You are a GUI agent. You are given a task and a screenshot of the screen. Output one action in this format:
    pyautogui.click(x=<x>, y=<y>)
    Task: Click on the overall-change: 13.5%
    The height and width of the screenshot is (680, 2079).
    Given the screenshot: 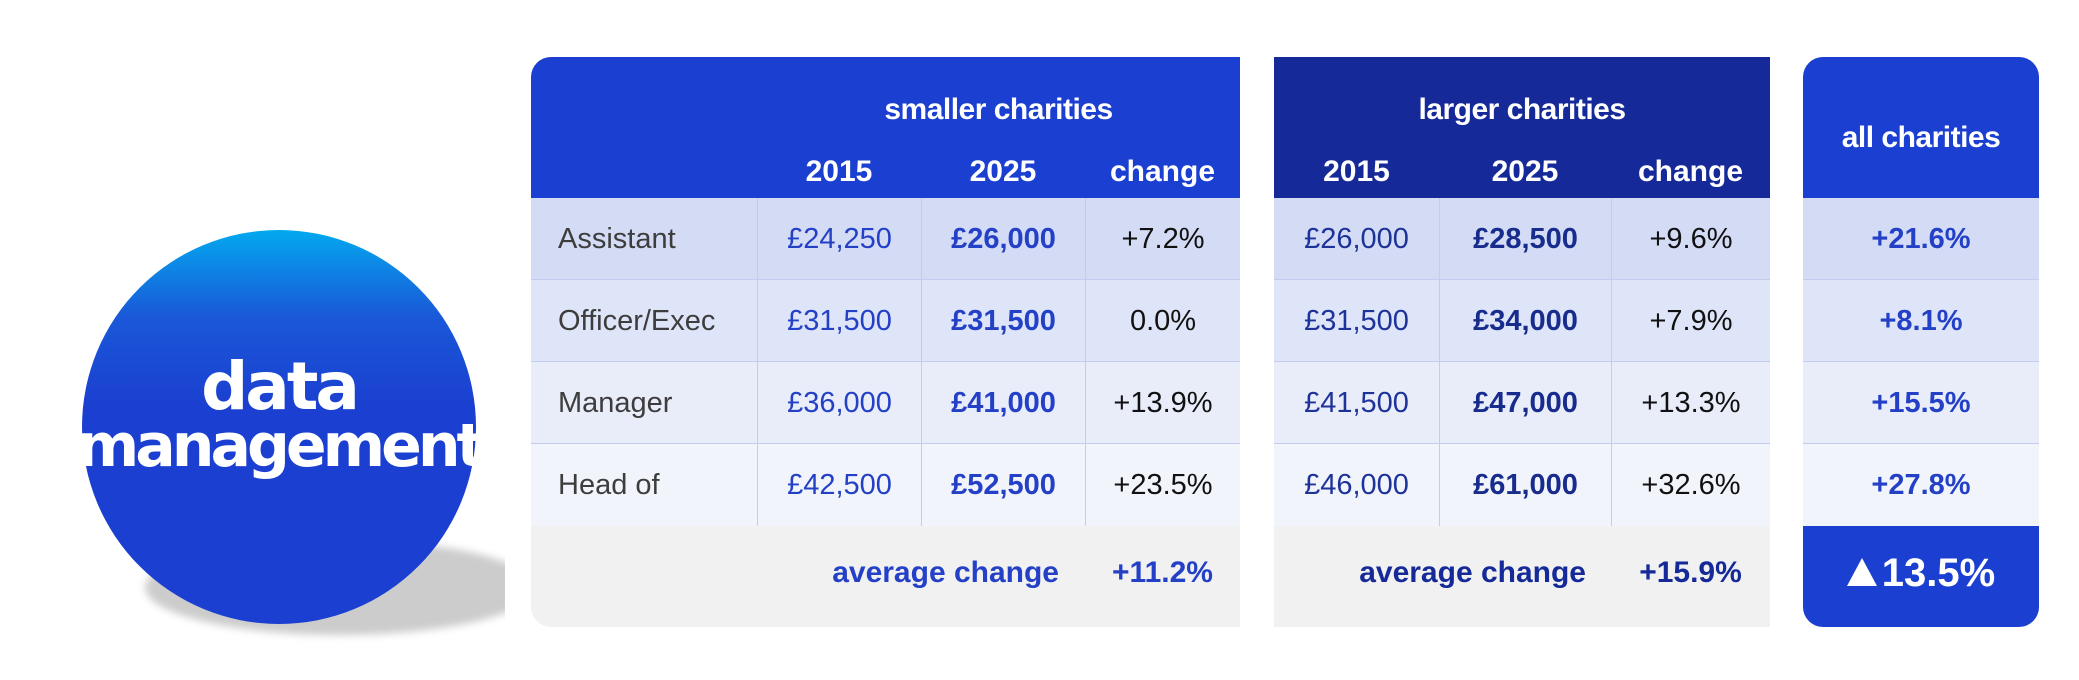 What is the action you would take?
    pyautogui.click(x=1921, y=573)
    